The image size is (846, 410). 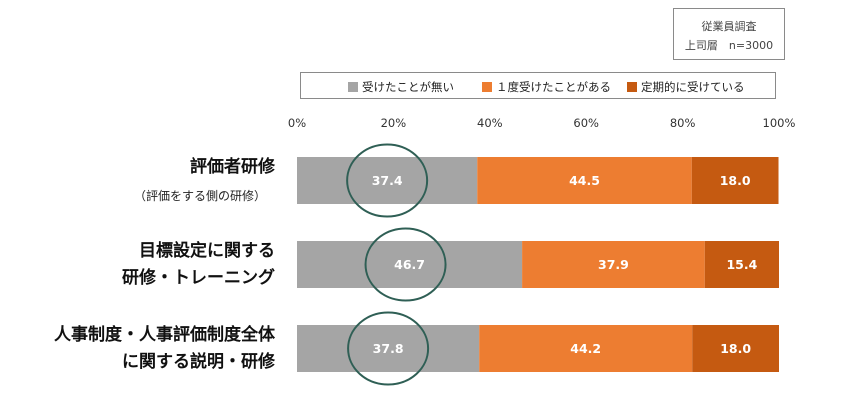 I want to click on x-tick-label: 80%, so click(x=683, y=123).